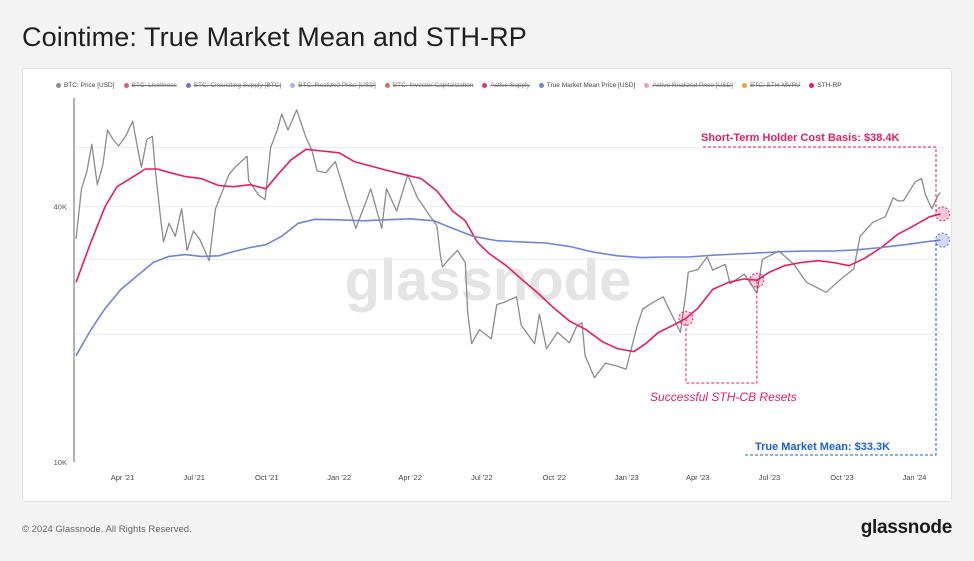 The image size is (974, 561). What do you see at coordinates (433, 85) in the screenshot?
I see `legend-label: BTC: Investor Capitalization` at bounding box center [433, 85].